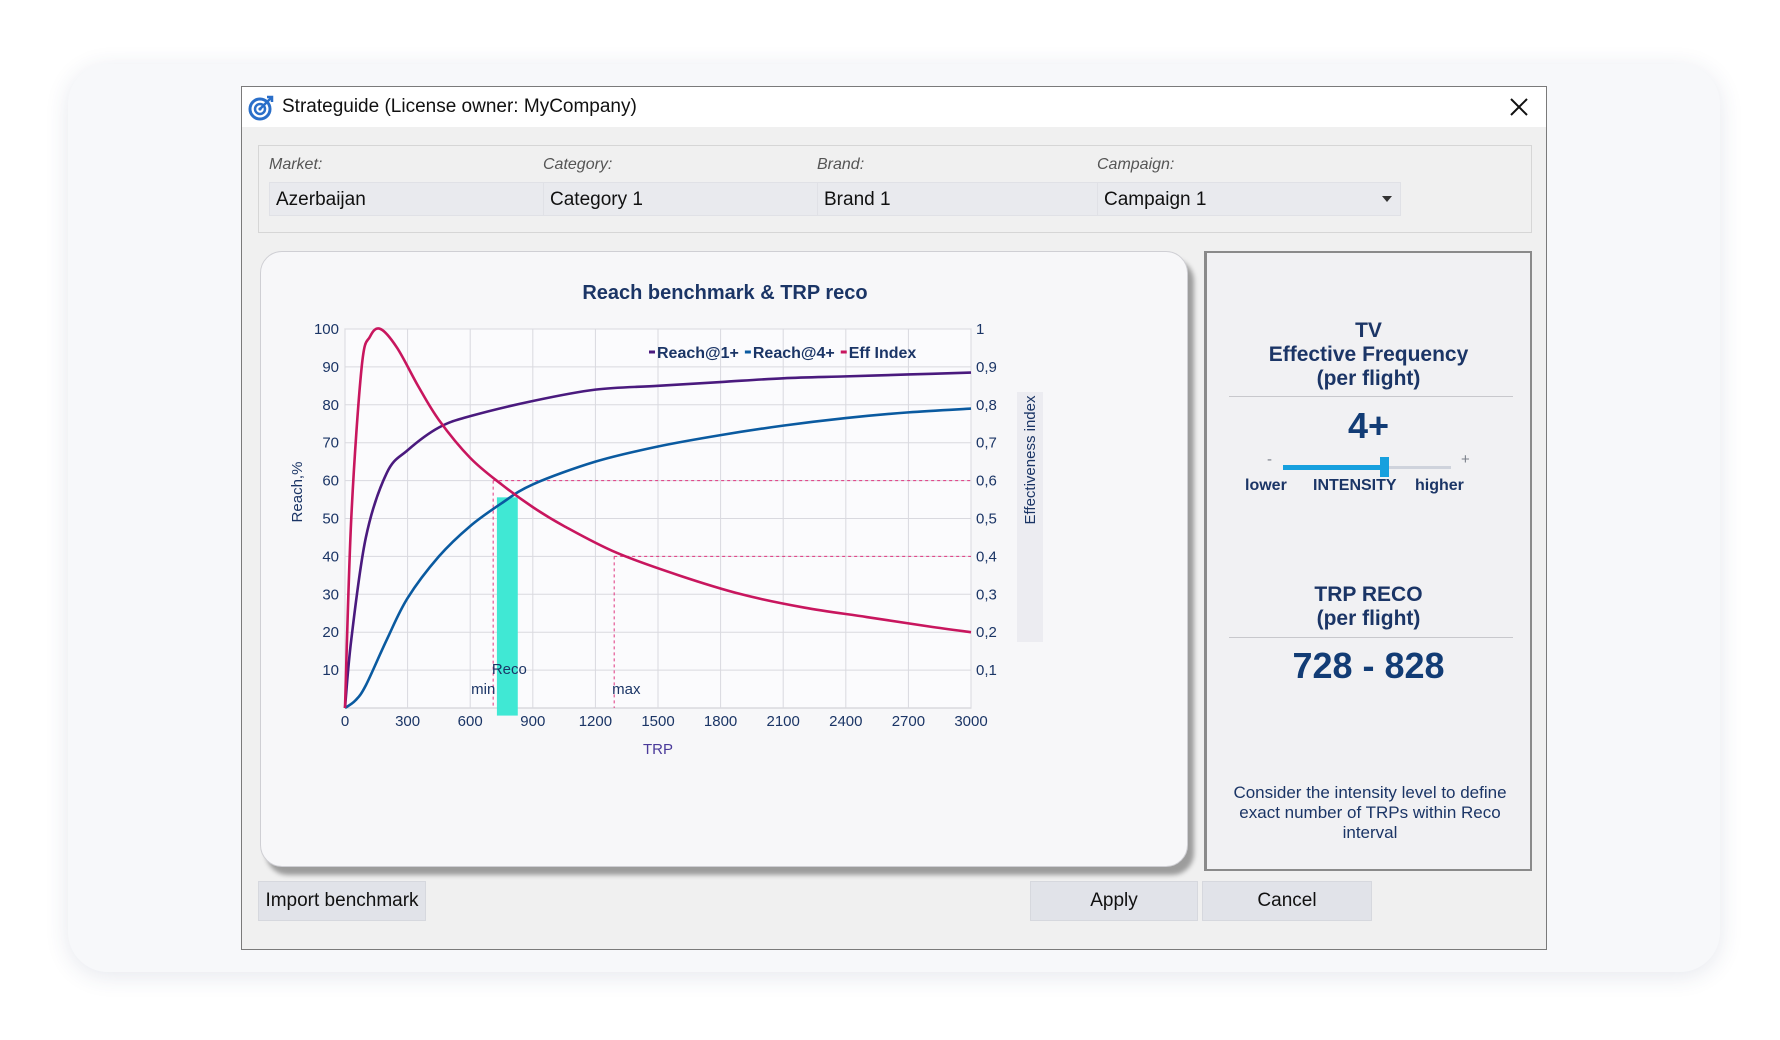  I want to click on x-tick-label: 0, so click(345, 721).